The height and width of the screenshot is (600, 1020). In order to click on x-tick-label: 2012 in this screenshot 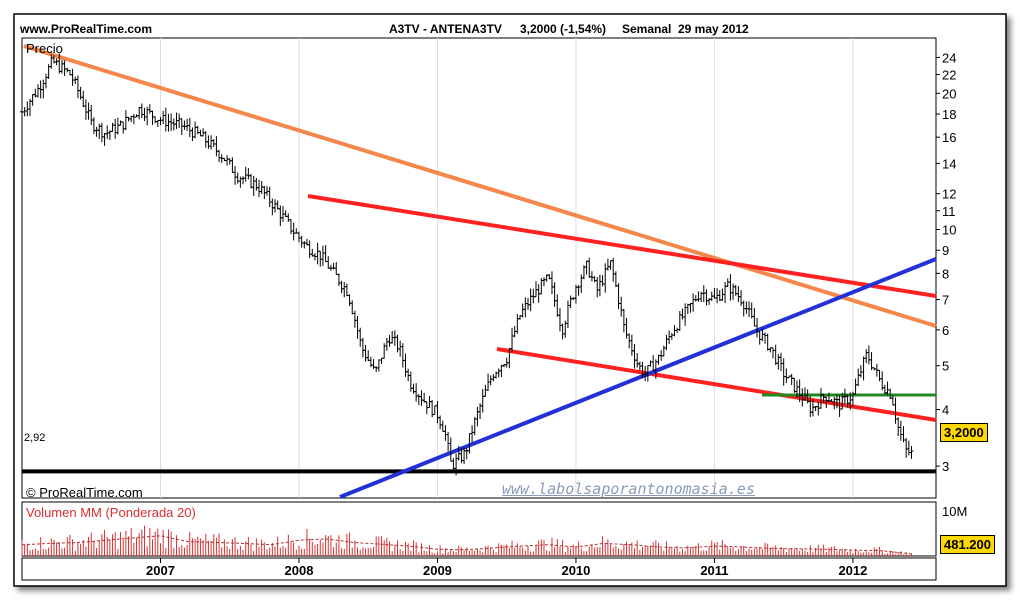, I will do `click(852, 570)`.